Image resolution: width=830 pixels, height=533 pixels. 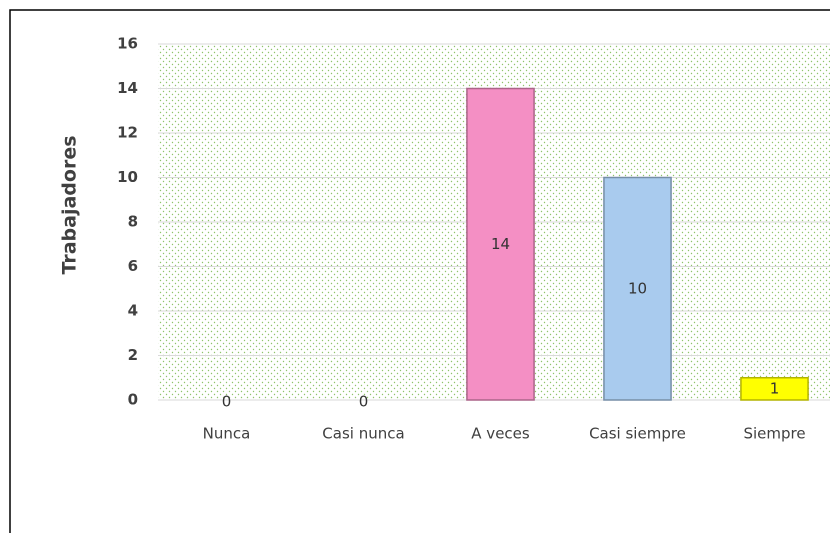 I want to click on y-tick-label: 6, so click(x=133, y=266).